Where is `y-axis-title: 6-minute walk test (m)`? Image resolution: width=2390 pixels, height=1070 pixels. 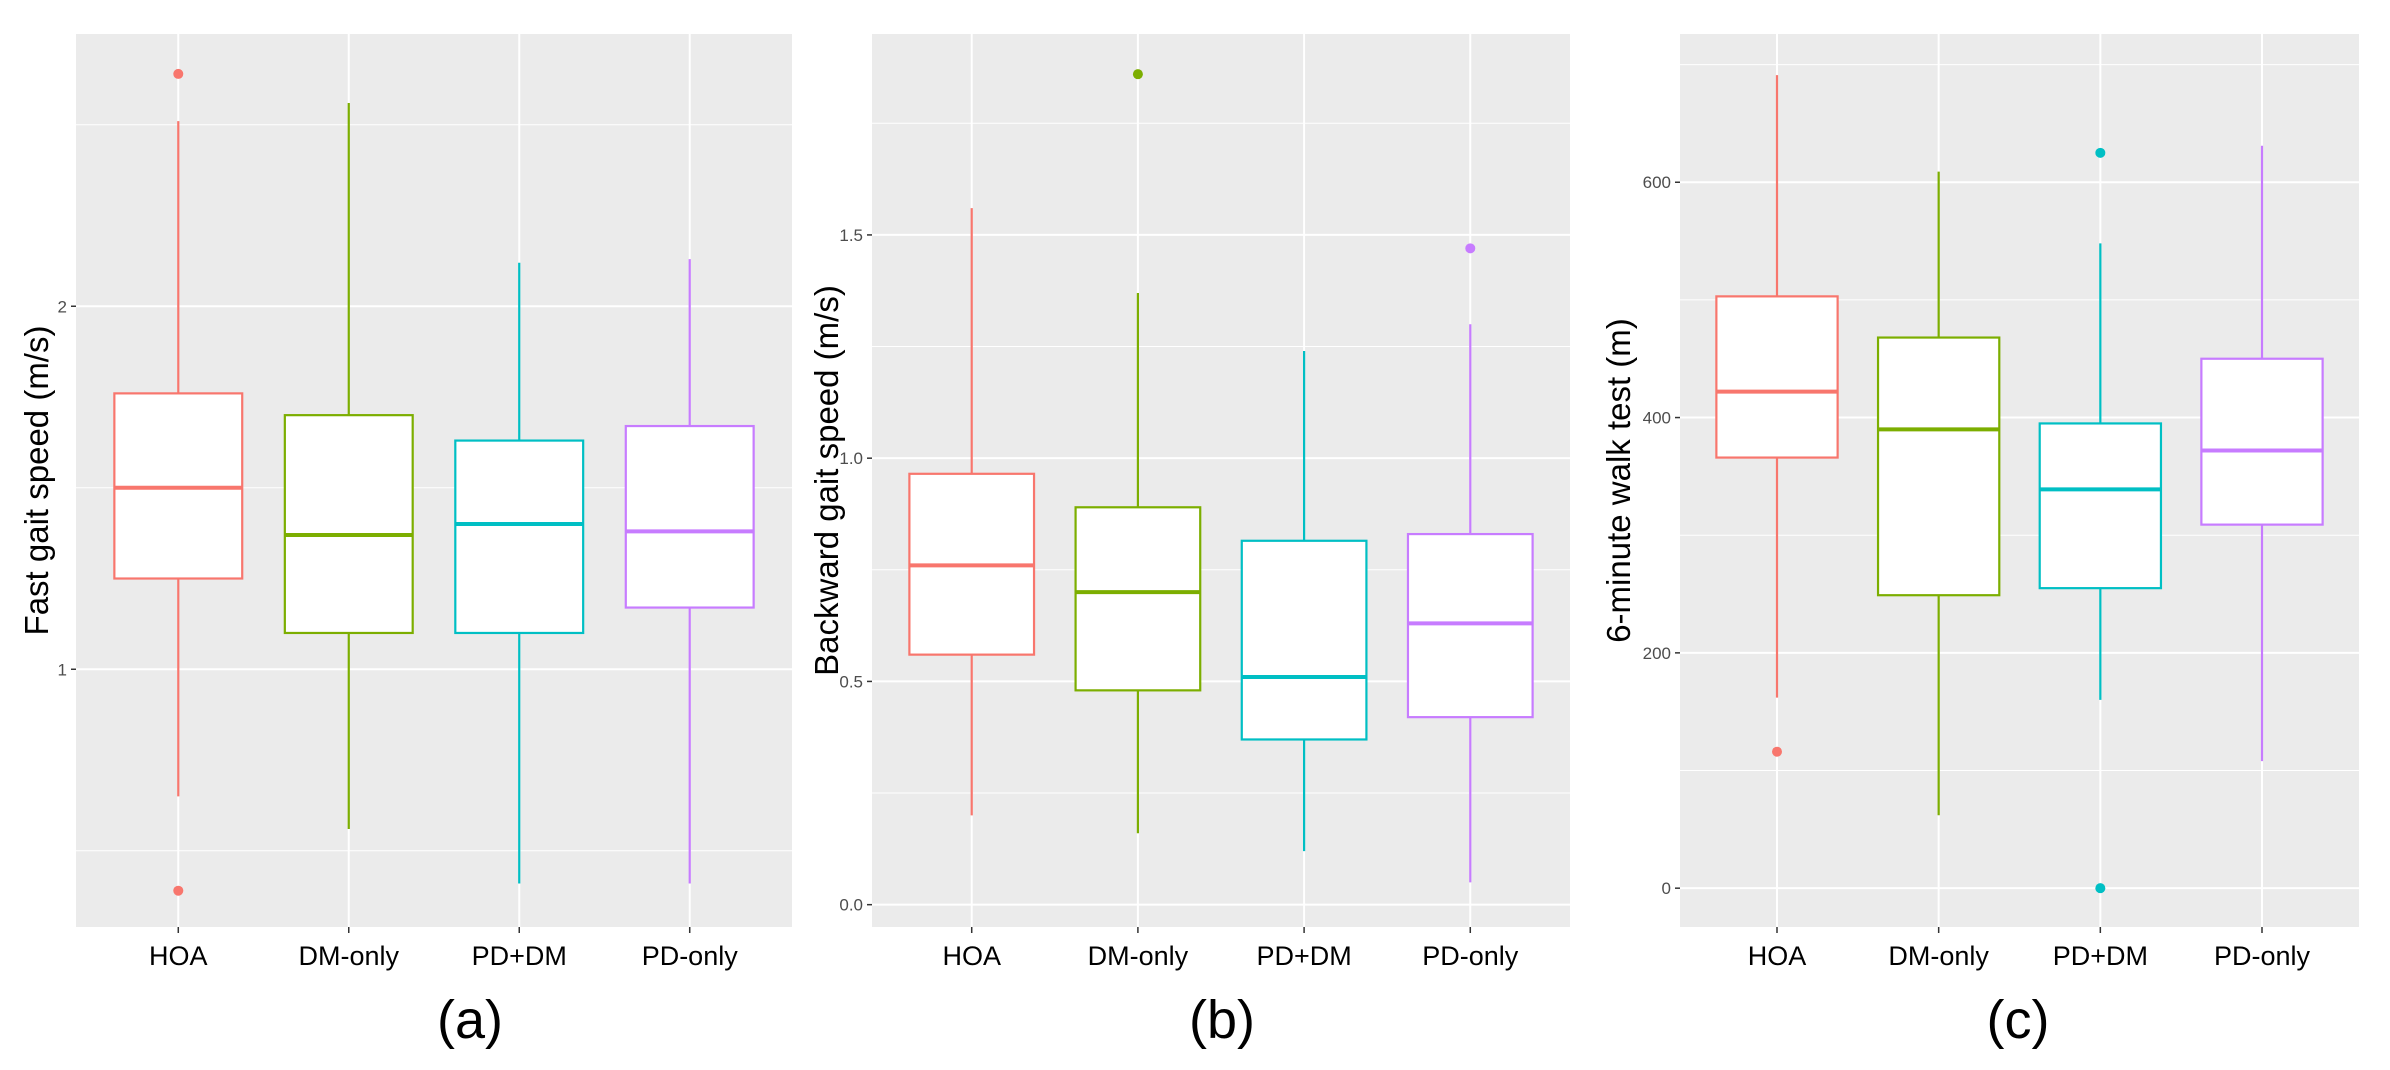 y-axis-title: 6-minute walk test (m) is located at coordinates (1618, 480).